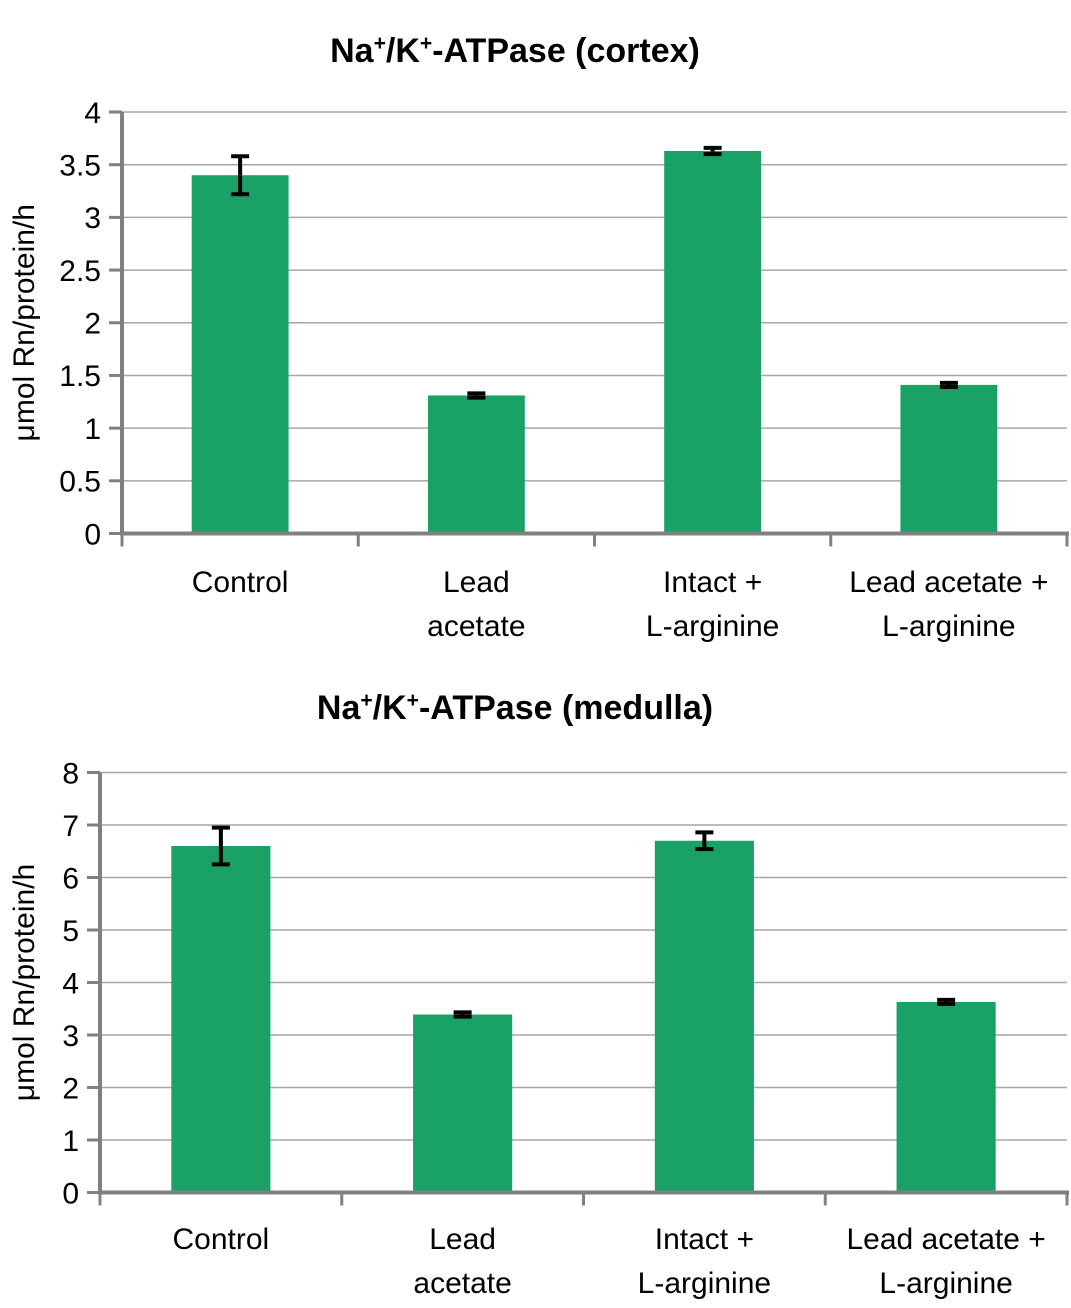 Image resolution: width=1071 pixels, height=1308 pixels. What do you see at coordinates (70, 773) in the screenshot?
I see `y-tick-label: 8` at bounding box center [70, 773].